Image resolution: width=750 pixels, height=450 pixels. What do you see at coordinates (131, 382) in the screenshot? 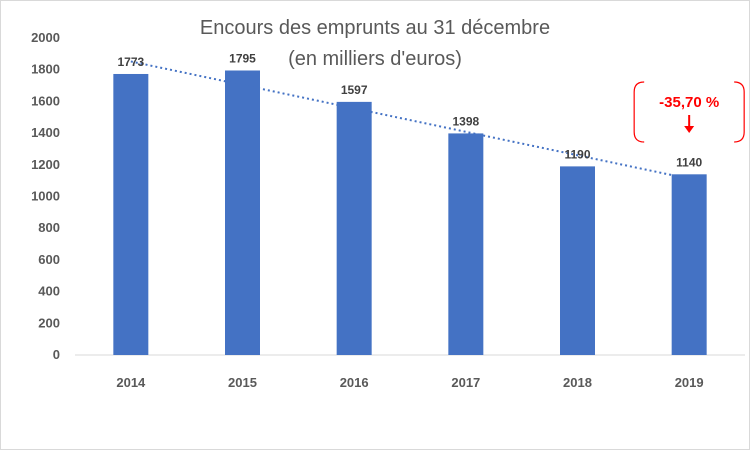
I see `x-tick-label: 2014` at bounding box center [131, 382].